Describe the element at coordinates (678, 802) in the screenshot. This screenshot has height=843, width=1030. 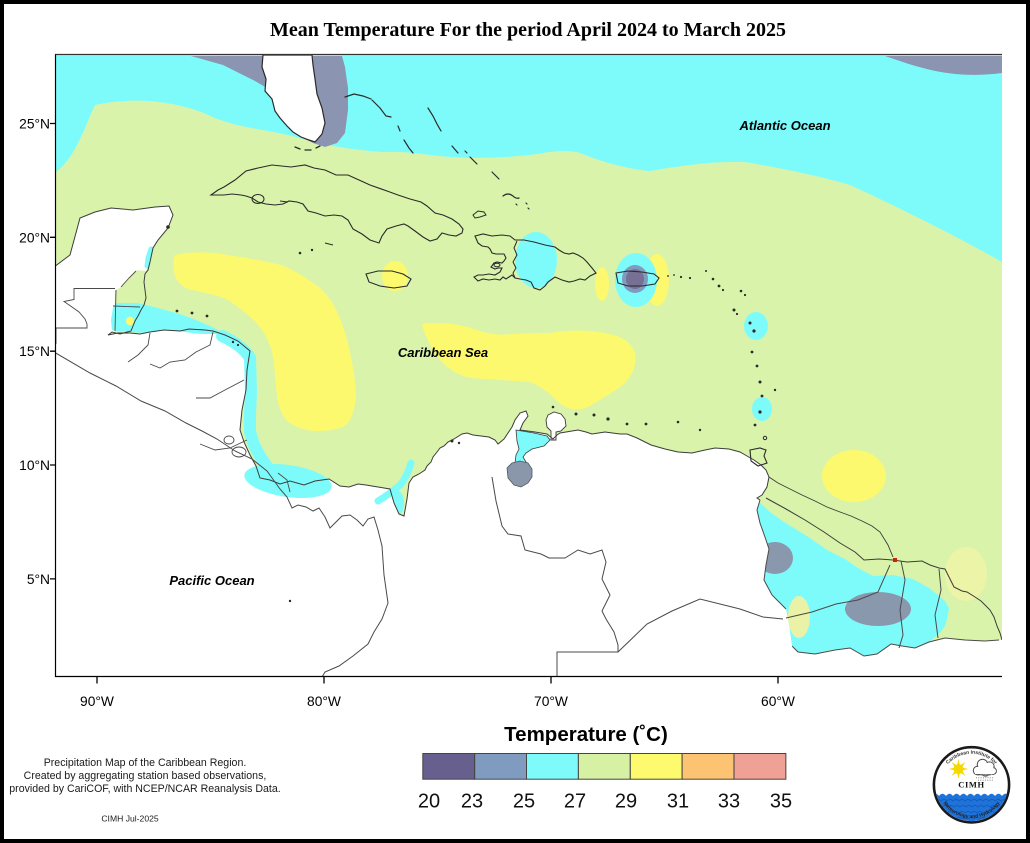
I see `svg-text: 31` at that location.